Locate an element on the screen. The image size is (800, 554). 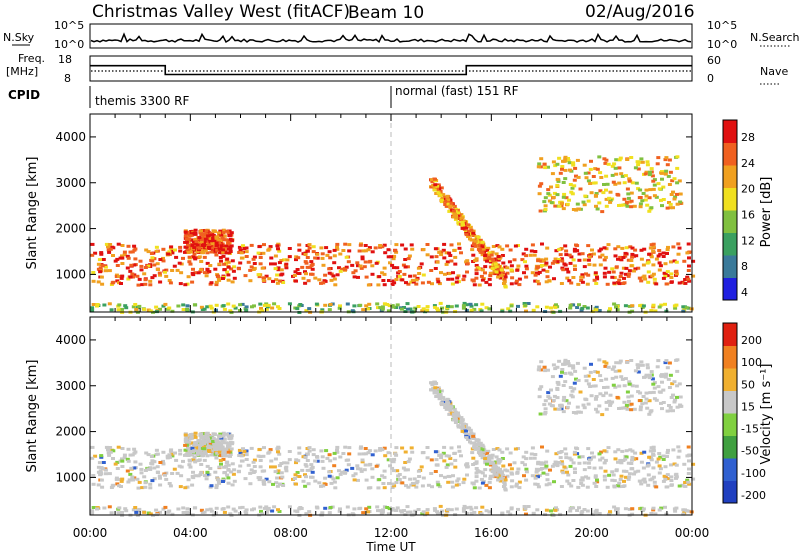
velocity-colorbar-label: Velocity [m s⁻¹] is located at coordinates (766, 414).